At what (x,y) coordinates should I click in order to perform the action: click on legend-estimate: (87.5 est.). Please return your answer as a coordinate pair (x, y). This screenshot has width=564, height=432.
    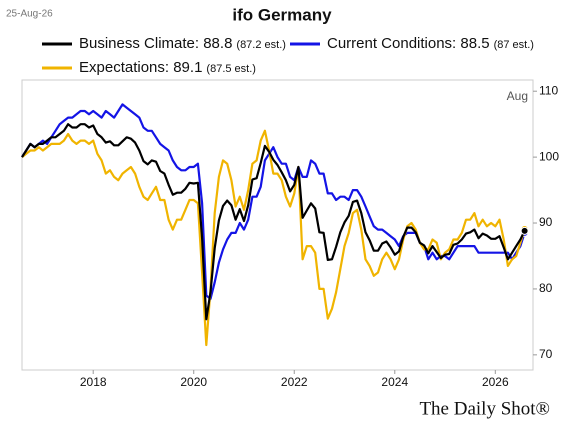
    Looking at the image, I should click on (231, 69).